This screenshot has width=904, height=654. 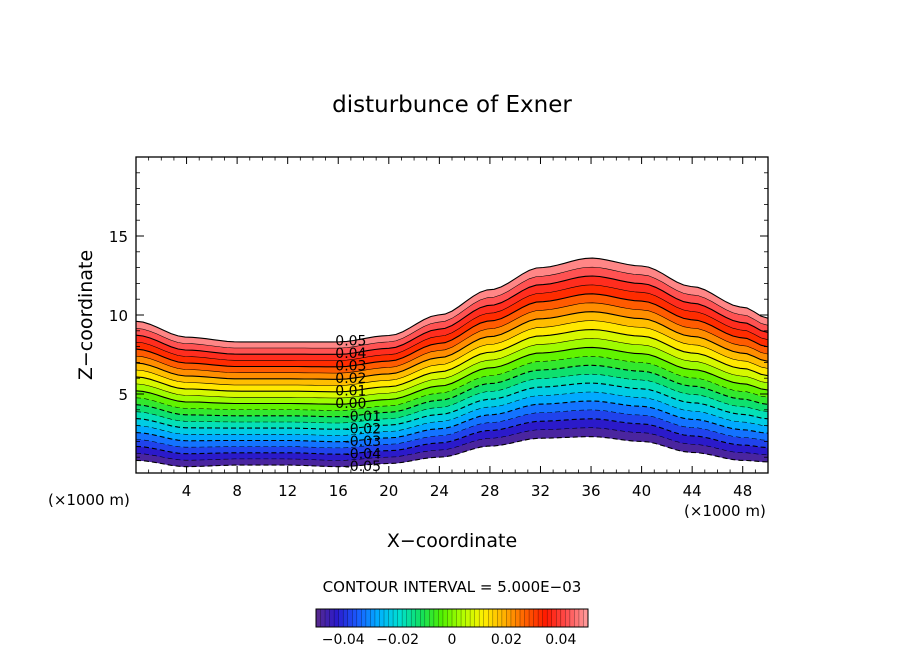 I want to click on contour-label: -0.04, so click(x=363, y=454).